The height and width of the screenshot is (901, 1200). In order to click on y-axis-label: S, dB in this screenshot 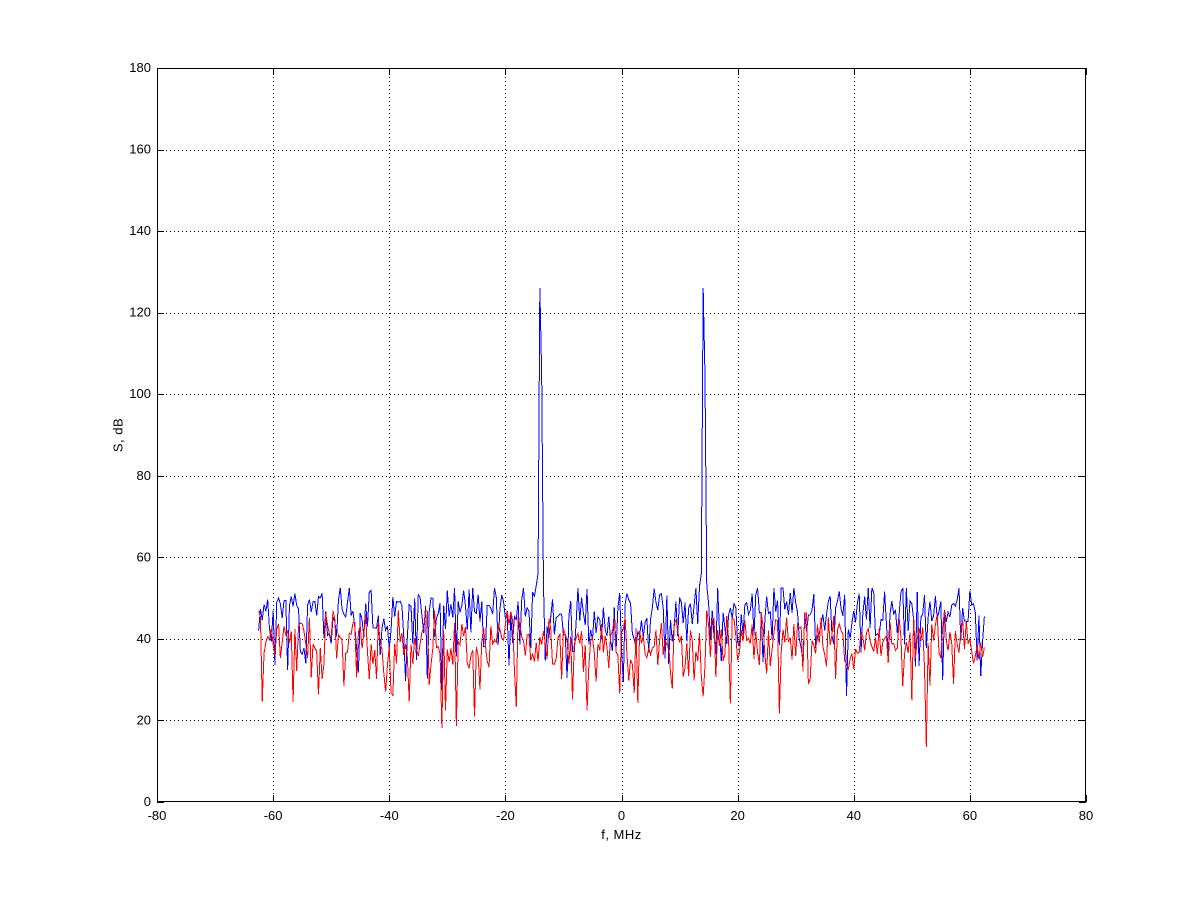, I will do `click(118, 435)`.